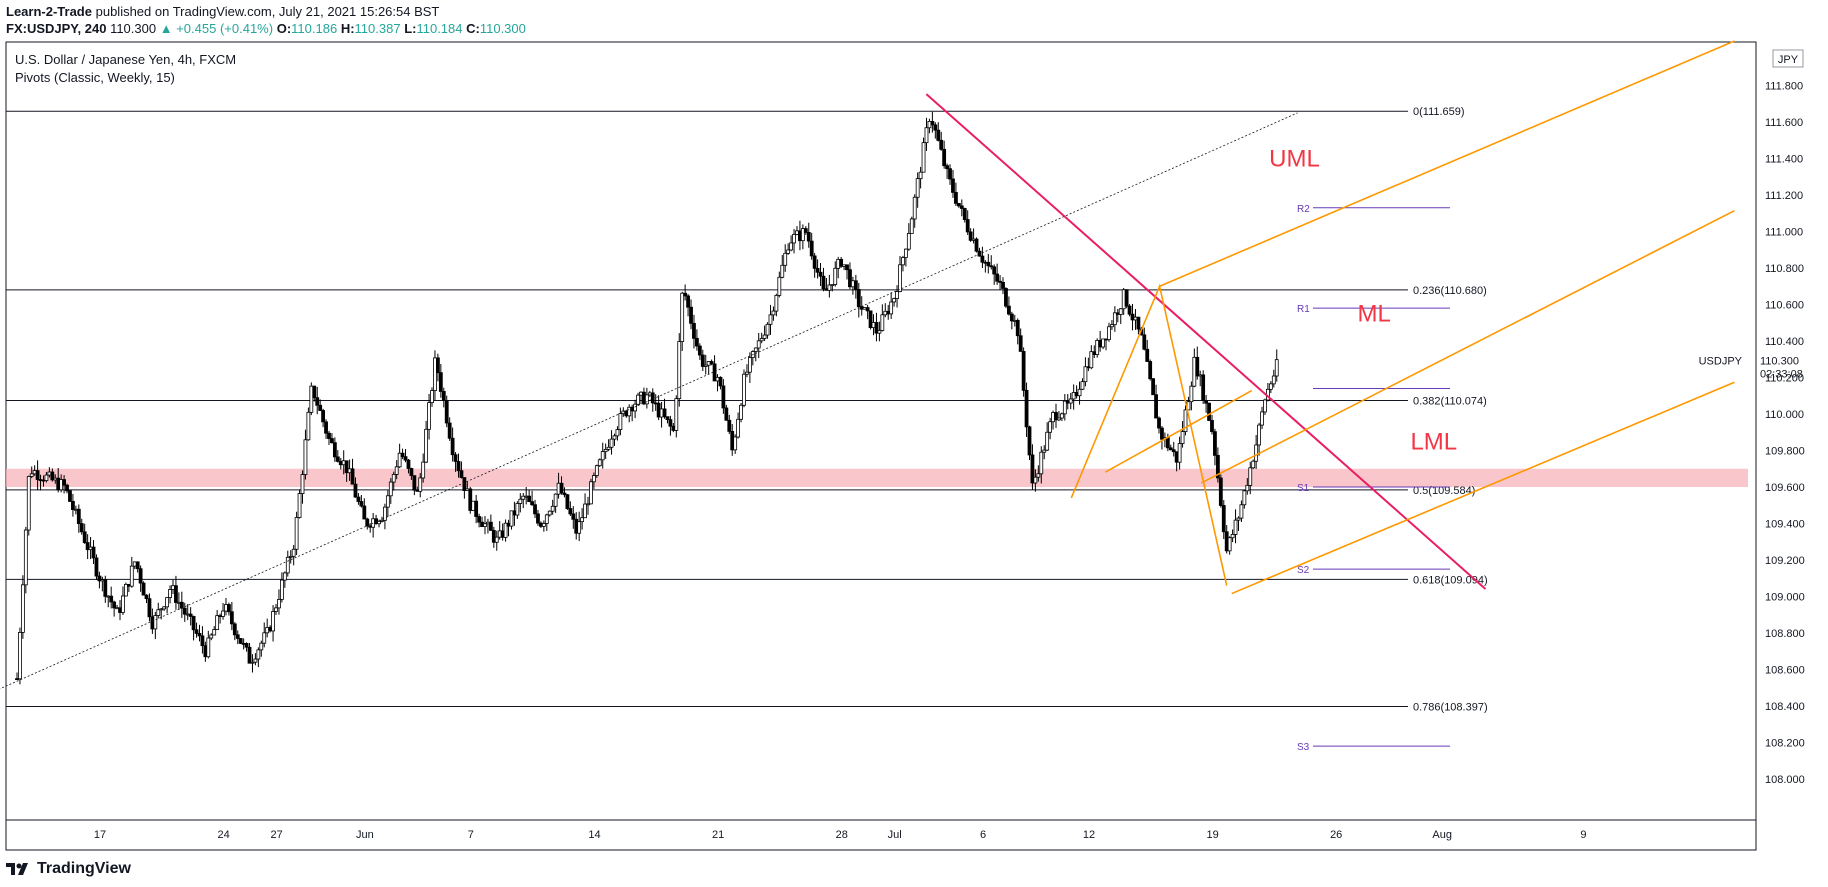 The image size is (1828, 887). Describe the element at coordinates (439, 28) in the screenshot. I see `low-value: 110.184` at that location.